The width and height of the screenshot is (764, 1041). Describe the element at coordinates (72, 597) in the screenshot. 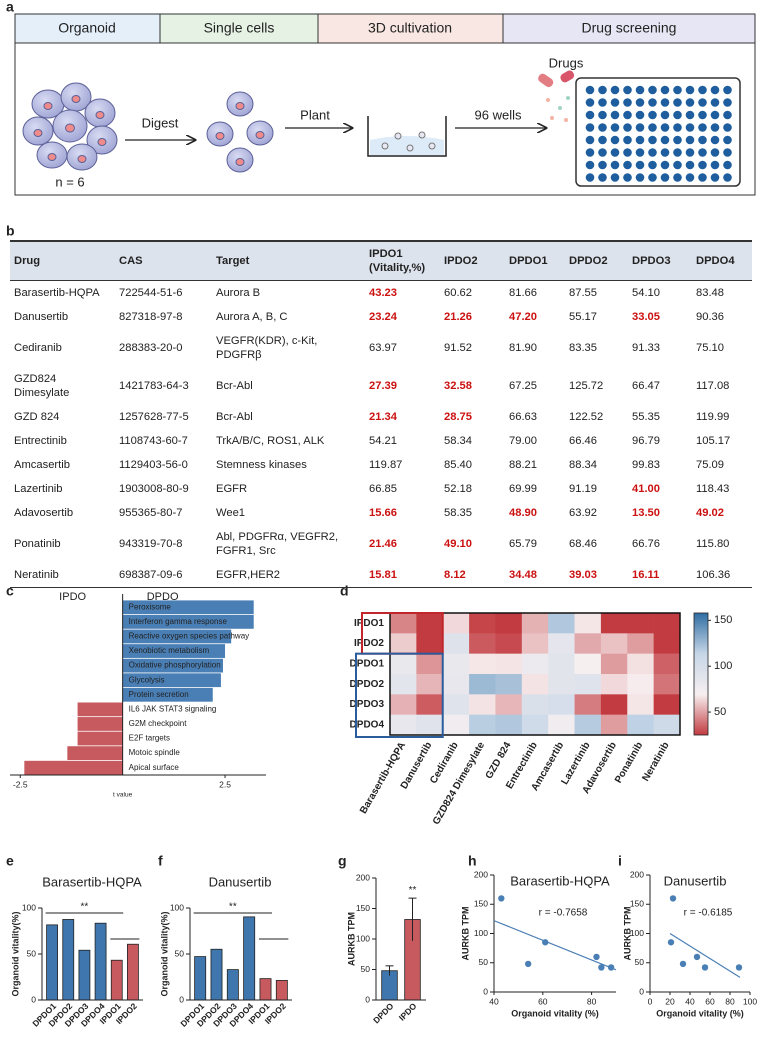

I see `group-label: IPDO` at that location.